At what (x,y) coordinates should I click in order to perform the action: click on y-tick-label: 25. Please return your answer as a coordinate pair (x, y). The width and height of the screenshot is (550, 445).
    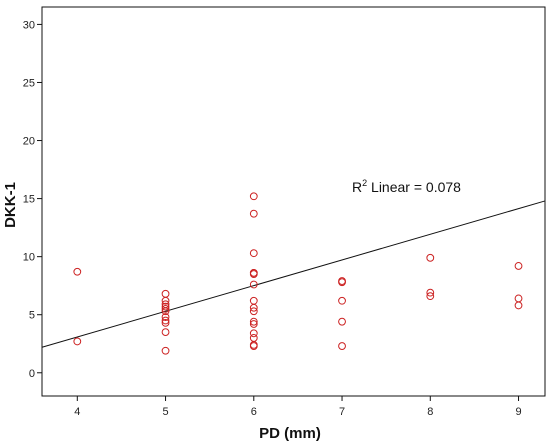
    Looking at the image, I should click on (29, 83).